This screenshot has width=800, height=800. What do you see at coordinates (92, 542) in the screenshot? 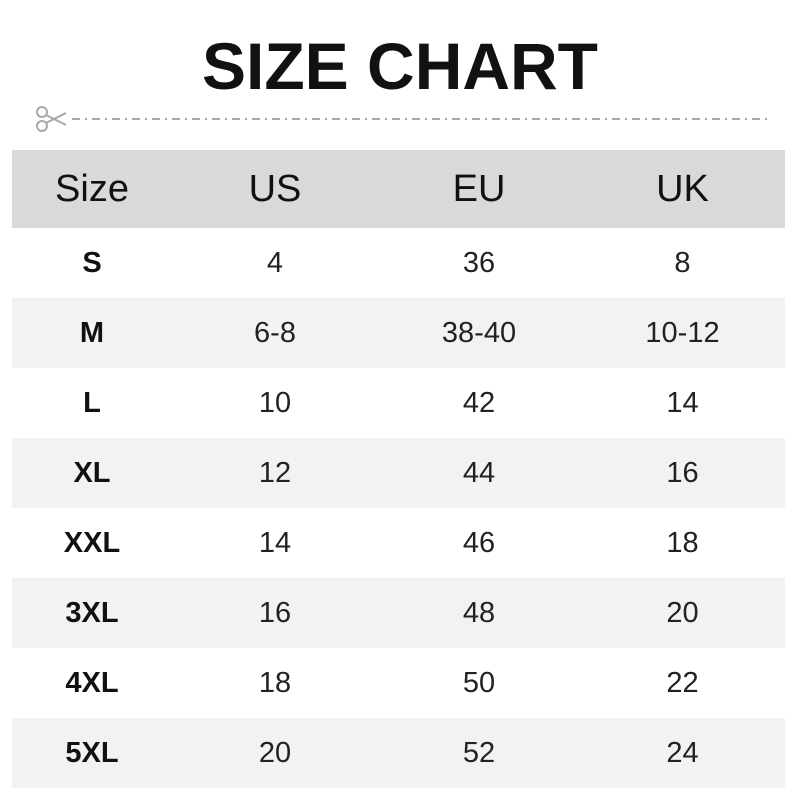
I see `size-label-cell: XXL` at bounding box center [92, 542].